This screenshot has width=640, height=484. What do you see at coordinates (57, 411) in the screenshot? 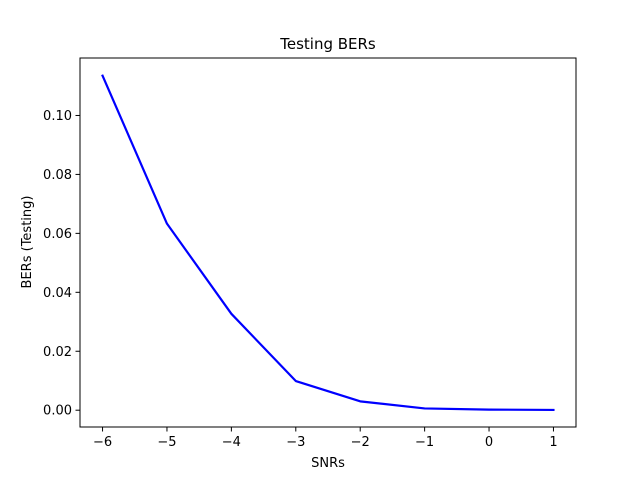
I see `y-tick-label: 0.00` at bounding box center [57, 411].